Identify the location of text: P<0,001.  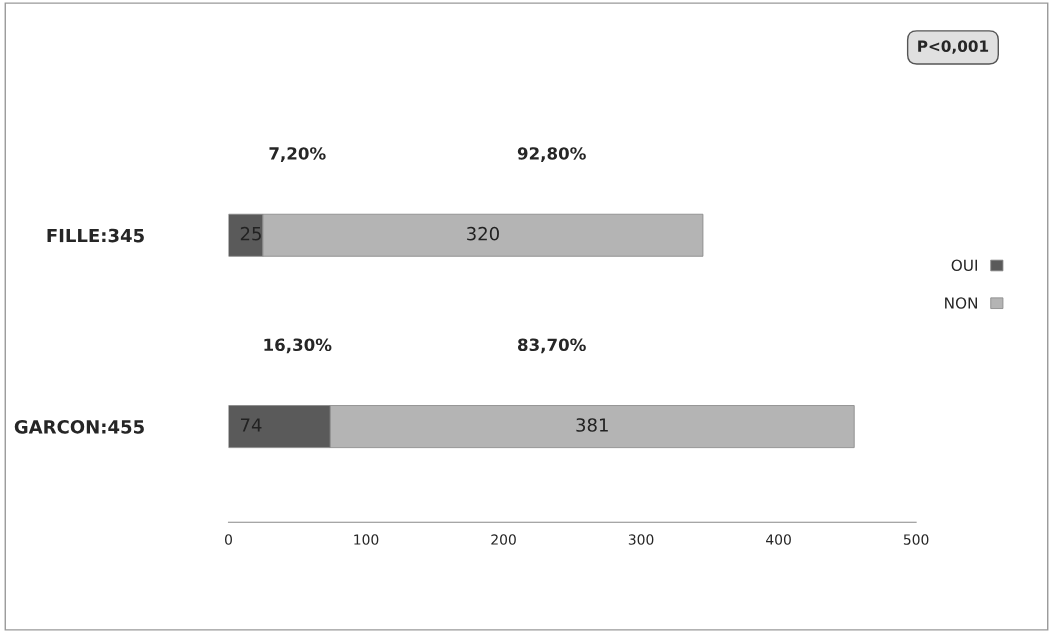
(953, 47).